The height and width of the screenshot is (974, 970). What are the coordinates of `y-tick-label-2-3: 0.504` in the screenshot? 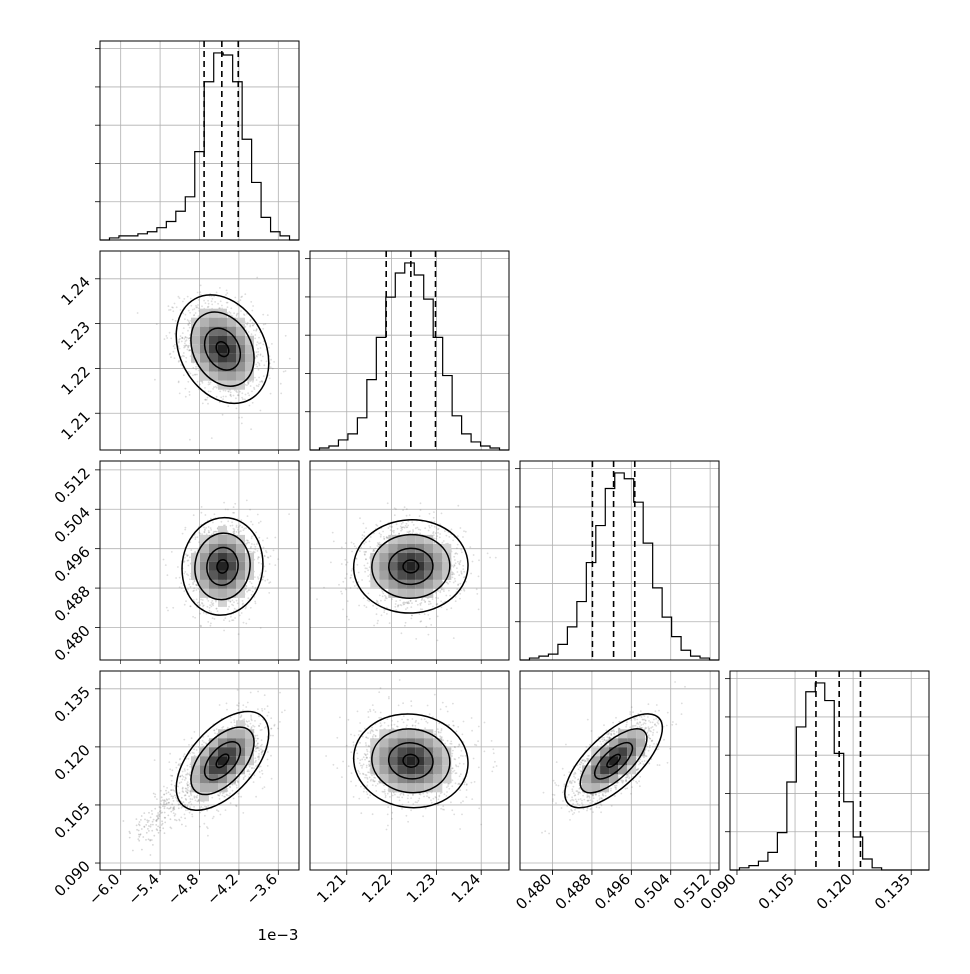 It's located at (72, 524).